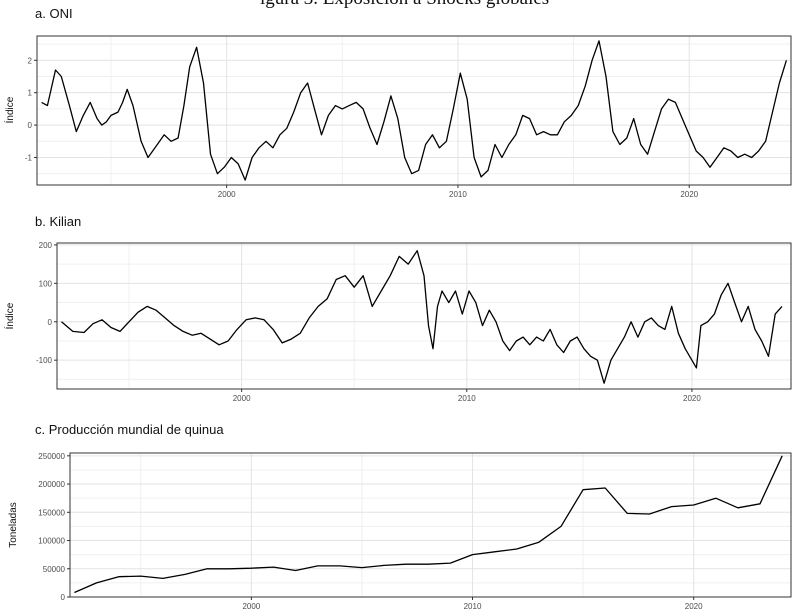 The width and height of the screenshot is (801, 609). What do you see at coordinates (13, 525) in the screenshot?
I see `y-axis-label: Toneladas` at bounding box center [13, 525].